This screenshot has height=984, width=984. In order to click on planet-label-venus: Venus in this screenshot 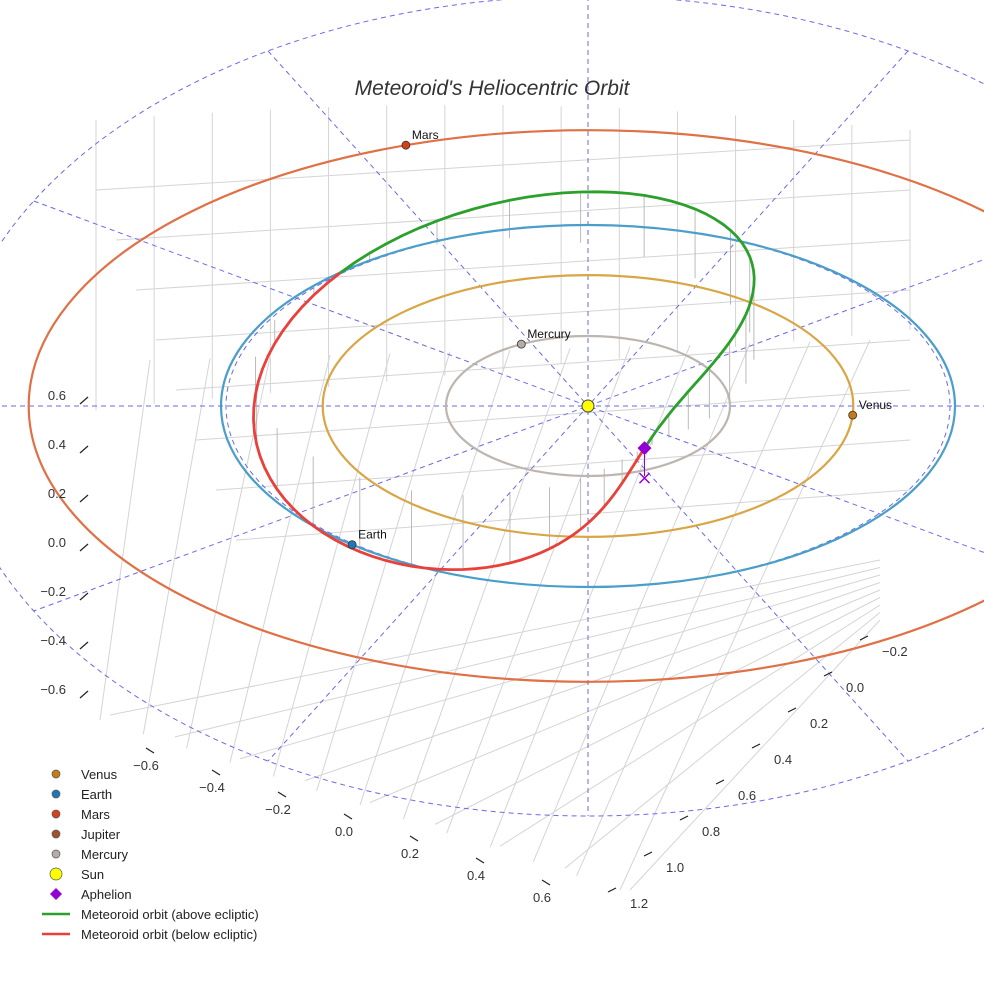, I will do `click(875, 405)`.